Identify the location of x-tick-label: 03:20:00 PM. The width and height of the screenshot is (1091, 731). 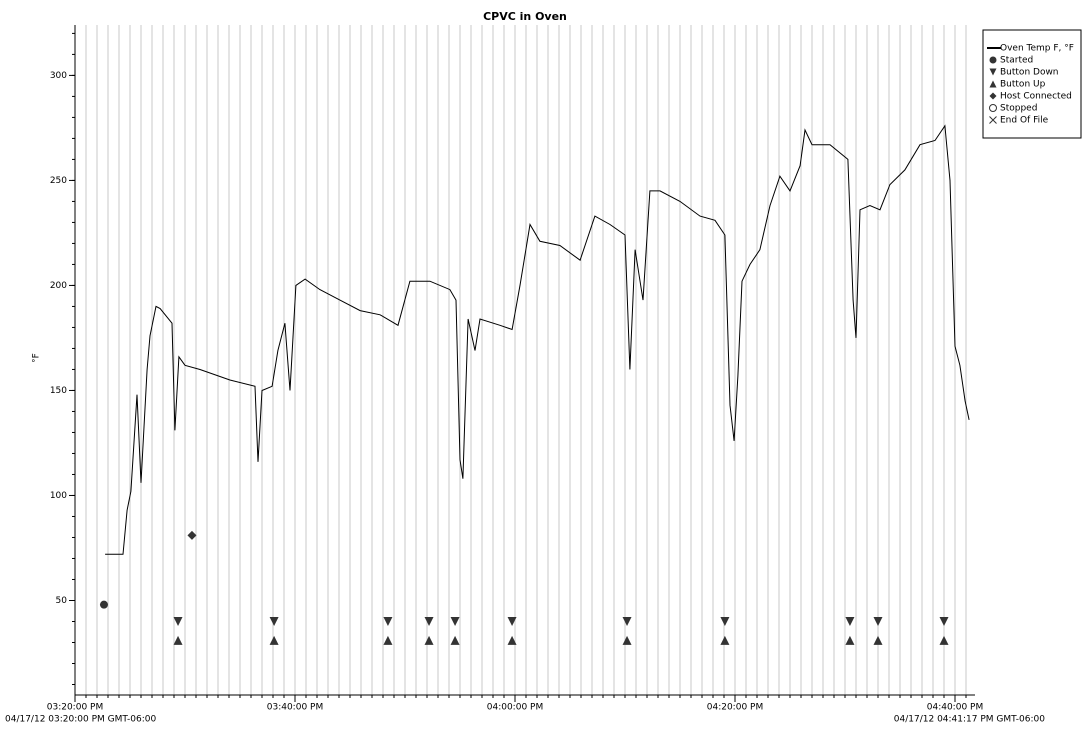
(75, 708).